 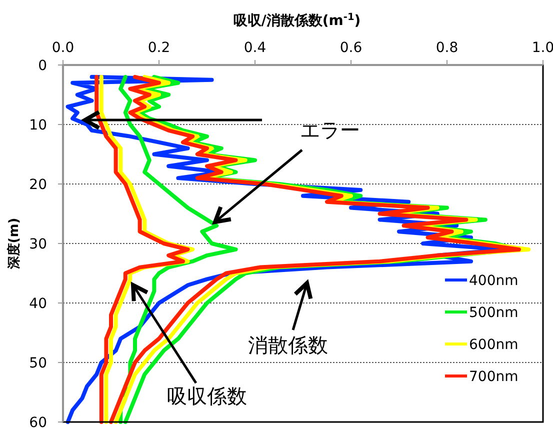 I want to click on y-tick-label: 60, so click(x=38, y=421).